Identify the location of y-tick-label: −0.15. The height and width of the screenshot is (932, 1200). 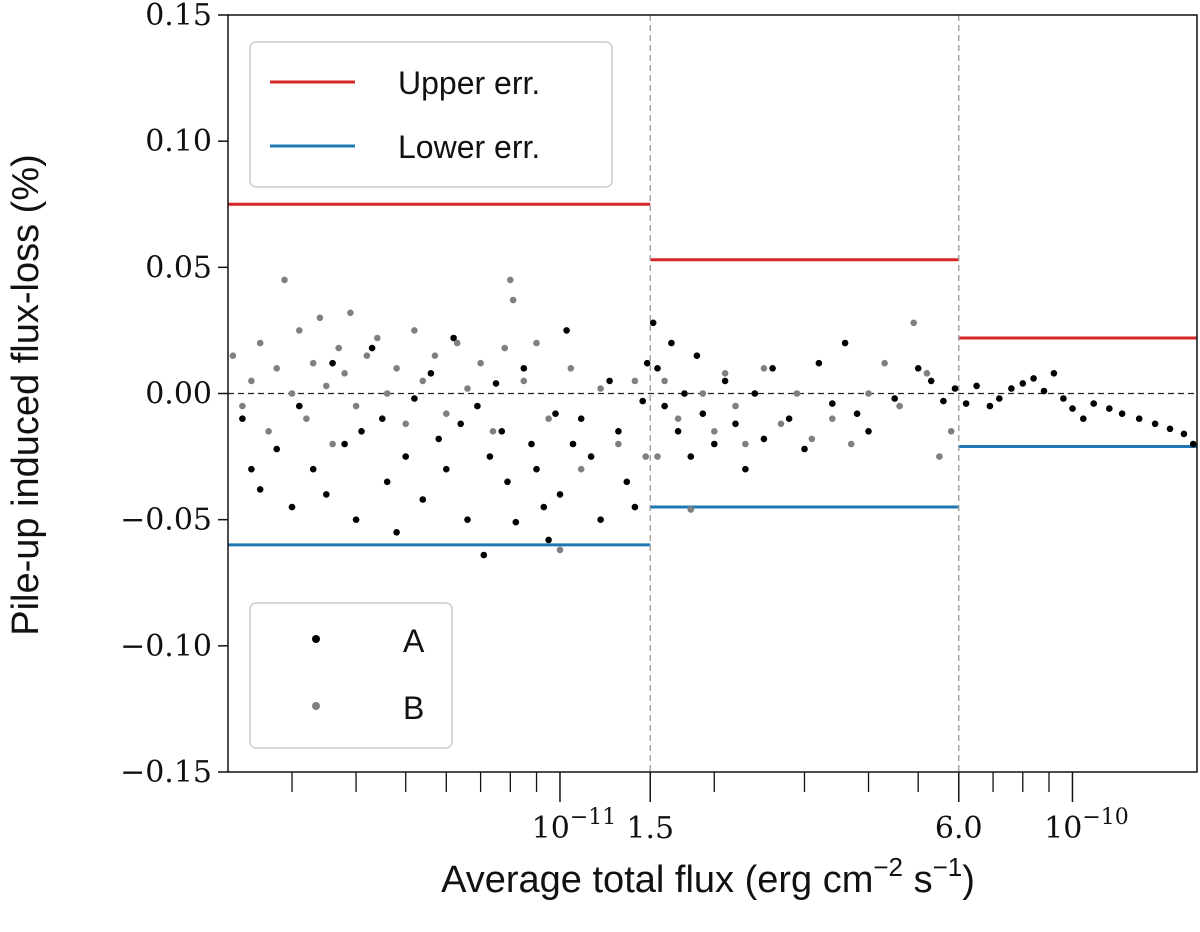
(166, 772).